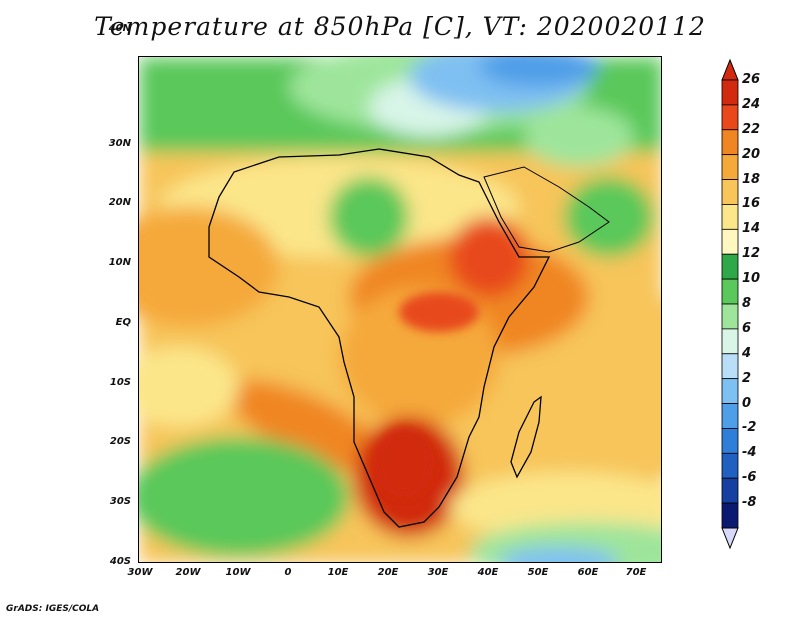  I want to click on lat-tick-label: 40N, so click(119, 28).